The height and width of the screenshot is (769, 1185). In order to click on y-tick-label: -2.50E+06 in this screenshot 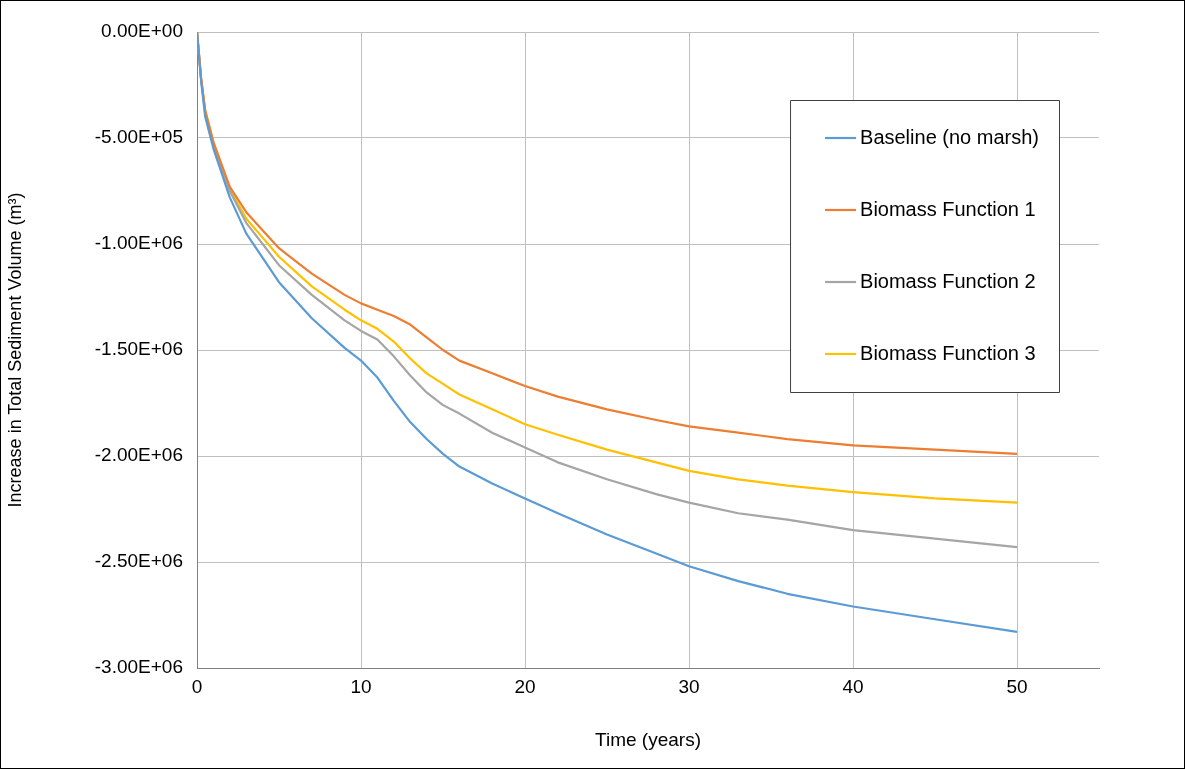, I will do `click(138, 561)`.